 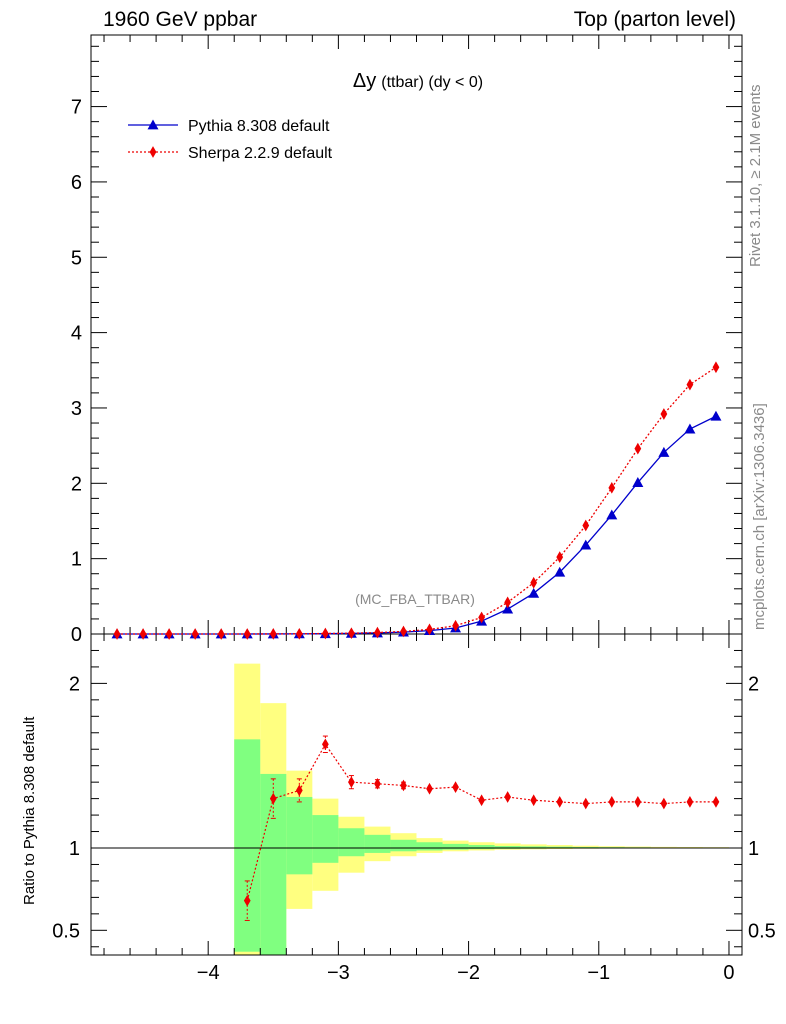 What do you see at coordinates (76, 560) in the screenshot?
I see `main-y-tick-label: 1` at bounding box center [76, 560].